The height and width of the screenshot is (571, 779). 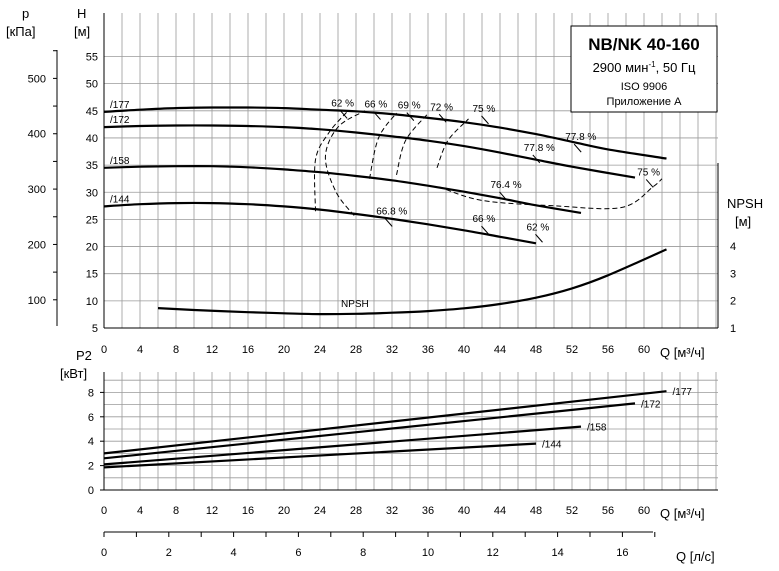 I want to click on q-ls-axis-title: Q [л/с], so click(x=695, y=556).